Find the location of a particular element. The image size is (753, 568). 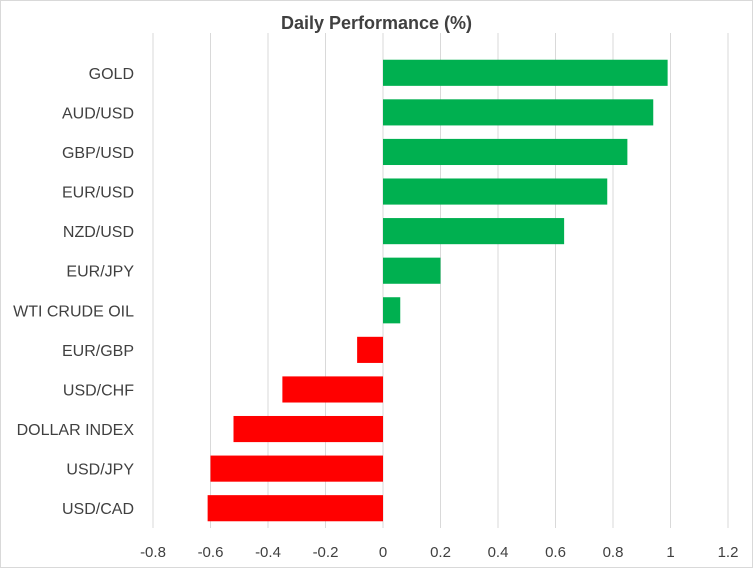

category-label: EUR/GBP is located at coordinates (98, 351).